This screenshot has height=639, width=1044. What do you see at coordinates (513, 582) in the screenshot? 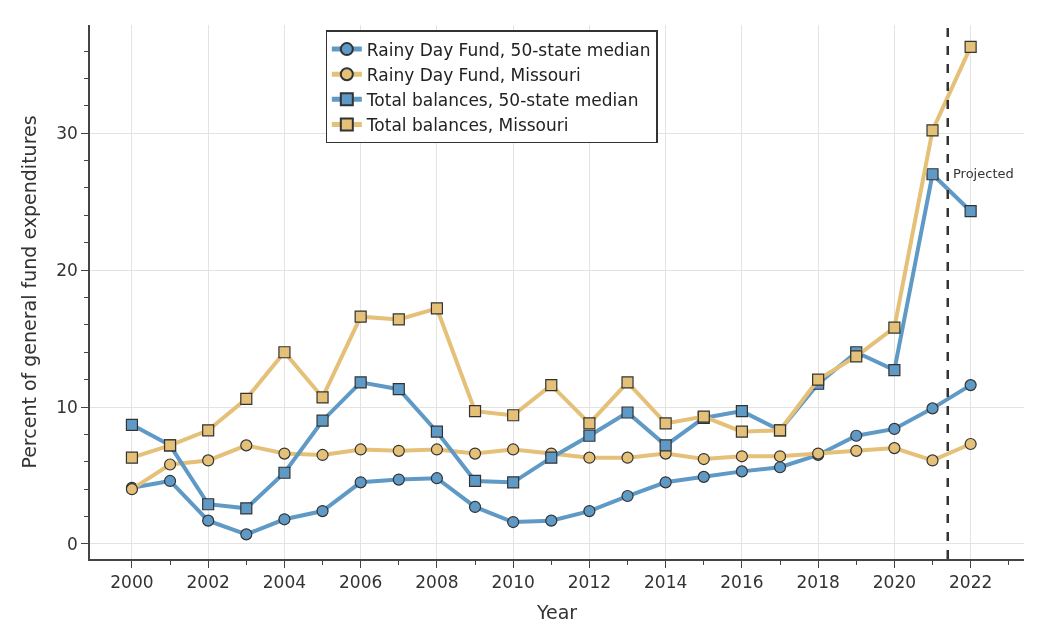
I see `x-tick-label: 2010` at bounding box center [513, 582].